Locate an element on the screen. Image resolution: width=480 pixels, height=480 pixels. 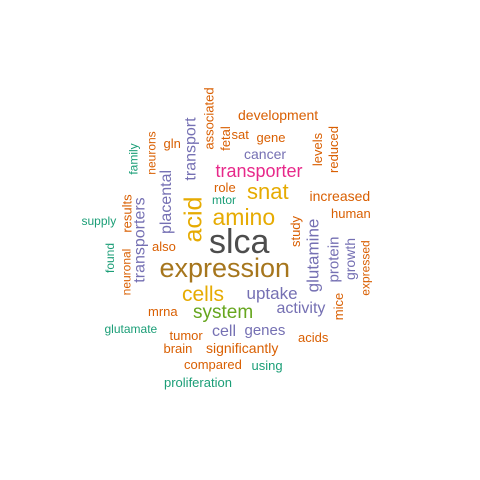
word-cell: cell is located at coordinates (224, 331).